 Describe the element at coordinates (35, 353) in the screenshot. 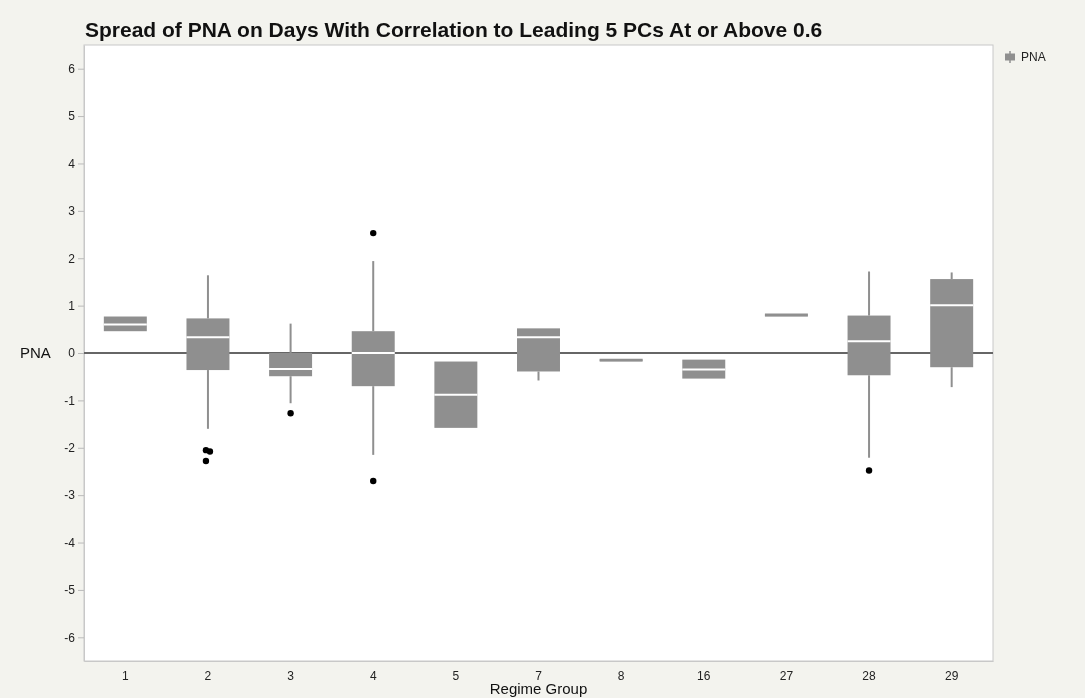

I see `ref-line-label: PNA` at that location.